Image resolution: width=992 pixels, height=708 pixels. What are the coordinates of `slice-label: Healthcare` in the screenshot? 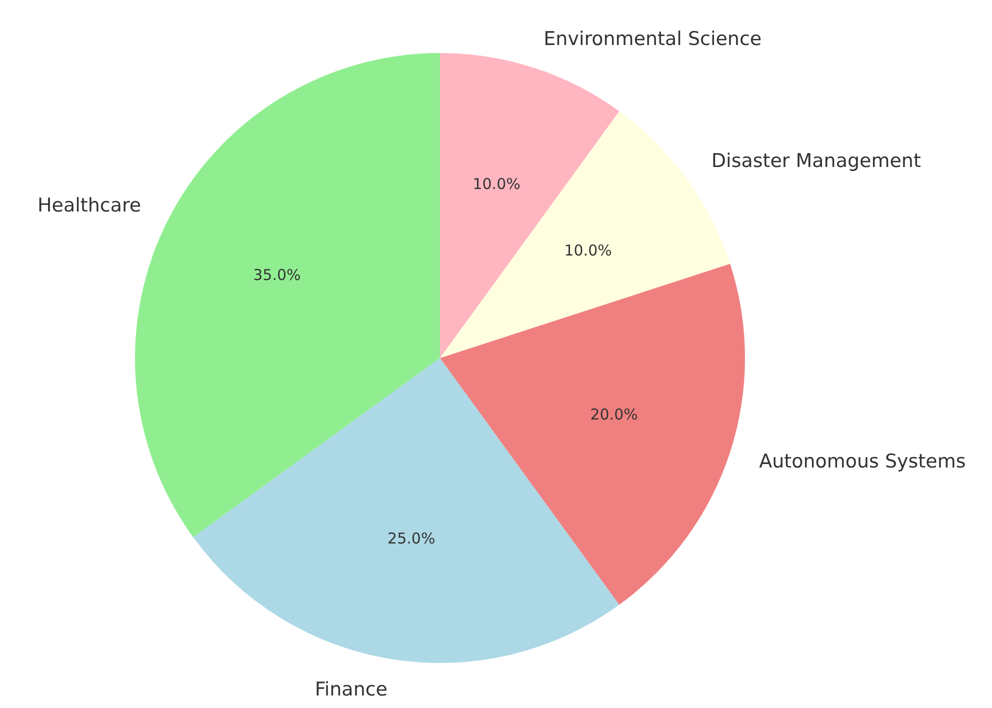 It's located at (89, 205).